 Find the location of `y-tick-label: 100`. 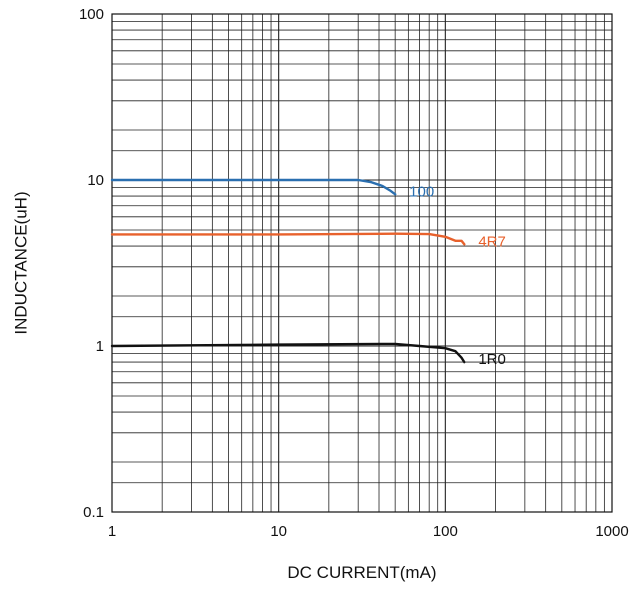

y-tick-label: 100 is located at coordinates (91, 14).